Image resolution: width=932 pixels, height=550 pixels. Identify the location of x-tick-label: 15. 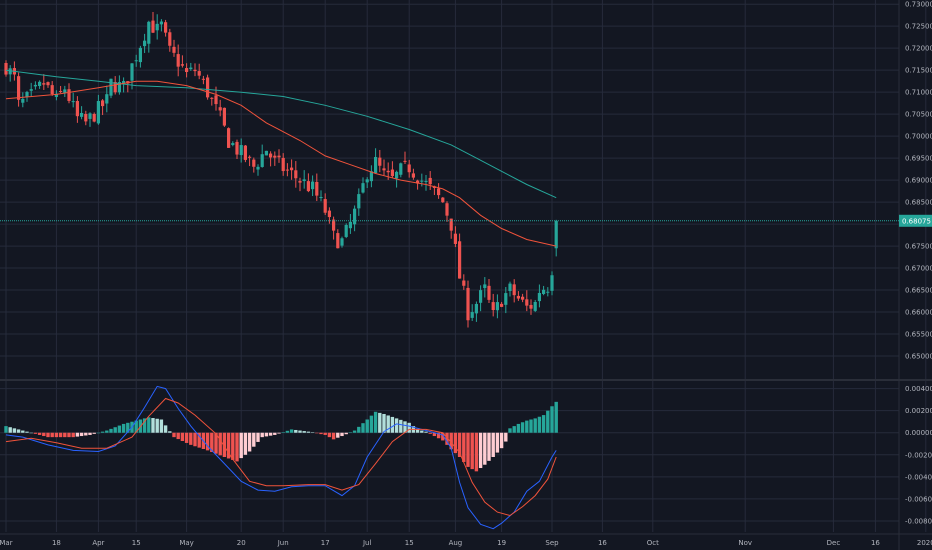
(136, 543).